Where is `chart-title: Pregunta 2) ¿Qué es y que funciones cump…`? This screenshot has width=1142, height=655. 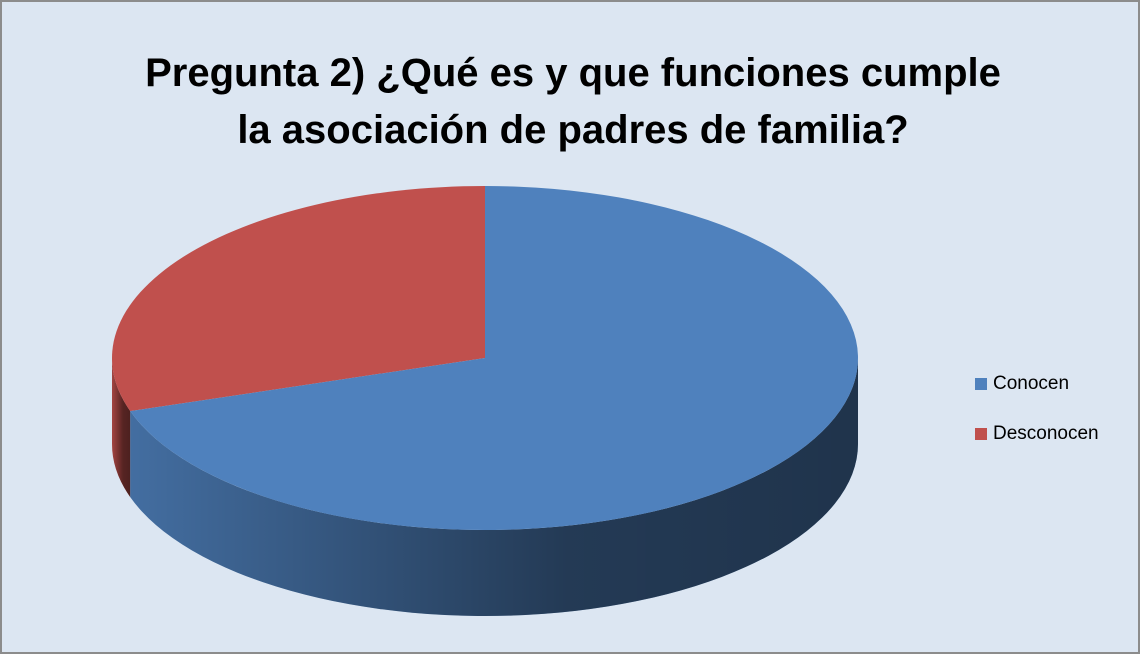
chart-title: Pregunta 2) ¿Qué es y que funciones cump… is located at coordinates (573, 73).